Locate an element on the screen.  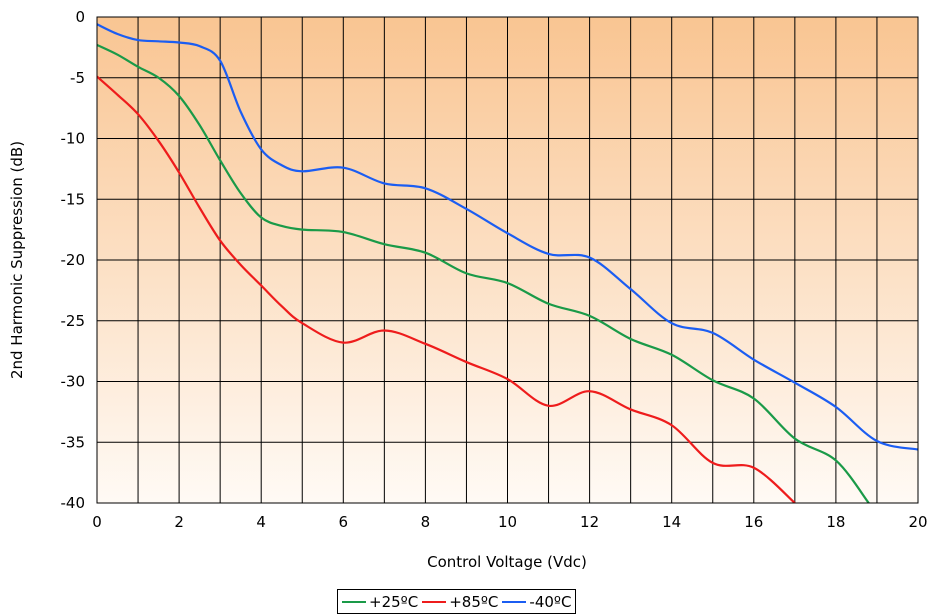
x-tick-label: 20 is located at coordinates (917, 522).